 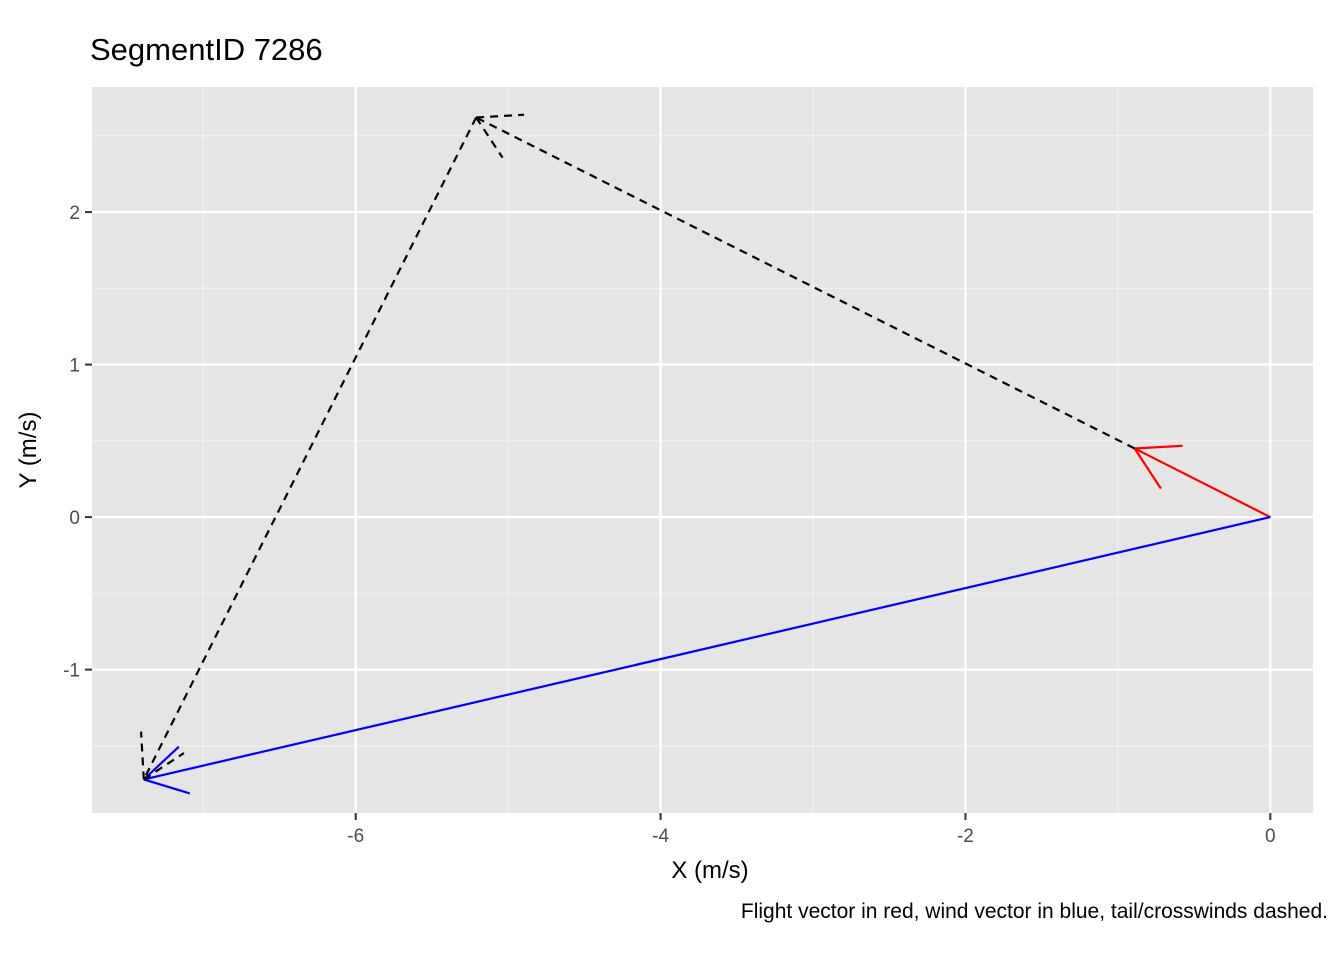 I want to click on x-tick-label: 0, so click(x=1270, y=836).